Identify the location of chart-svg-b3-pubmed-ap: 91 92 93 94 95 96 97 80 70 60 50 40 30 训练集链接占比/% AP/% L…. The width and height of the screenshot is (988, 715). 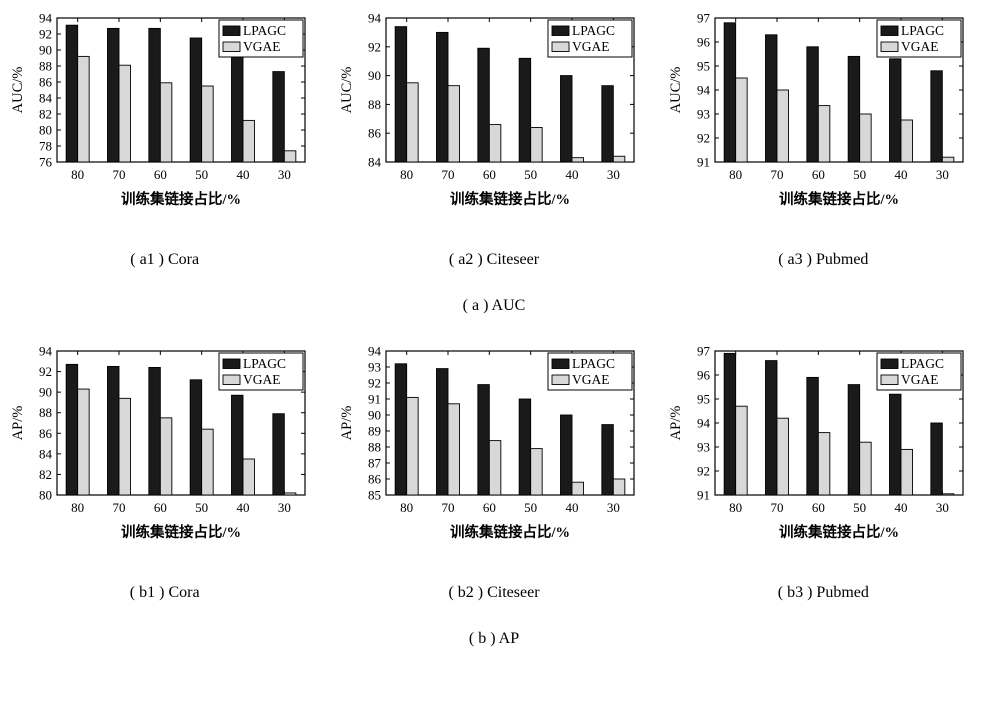
(816, 442).